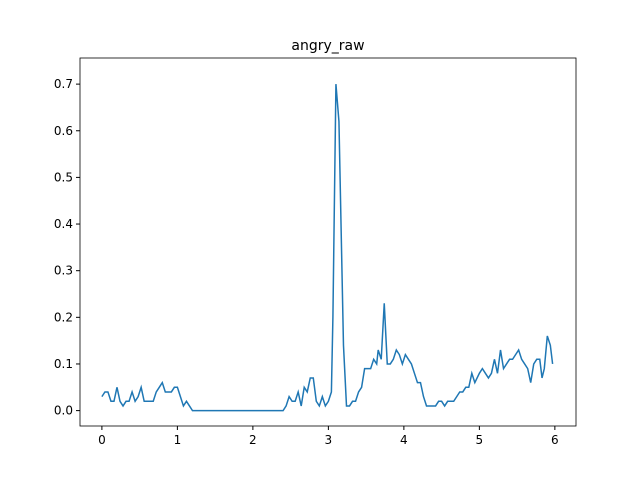  I want to click on y-tick-label: 0.4, so click(63, 224).